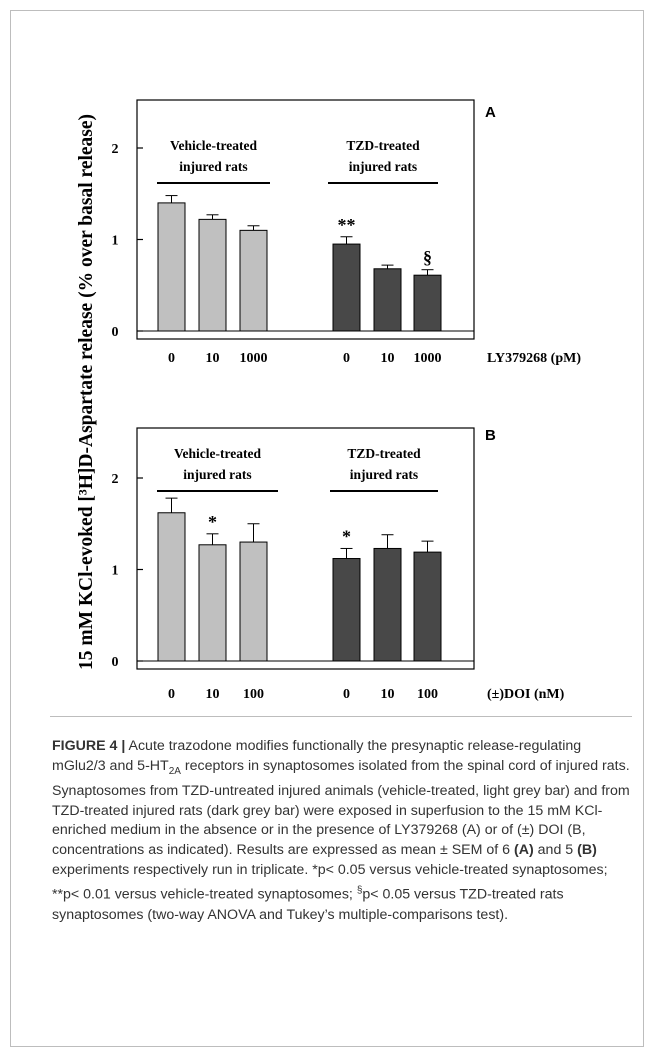 Image resolution: width=646 pixels, height=1051 pixels. What do you see at coordinates (534, 358) in the screenshot?
I see `panel-a-x-axis-label: LY379268 (pM)` at bounding box center [534, 358].